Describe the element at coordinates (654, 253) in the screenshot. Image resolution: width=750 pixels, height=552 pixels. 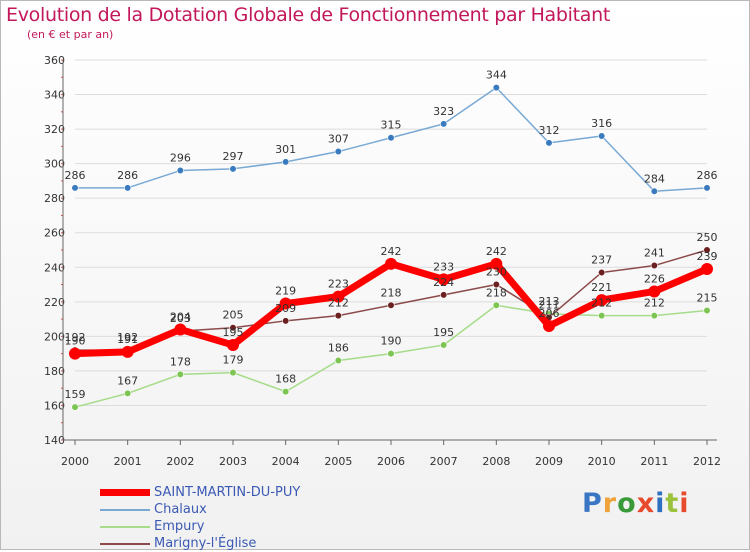
I see `data-label: 241` at that location.